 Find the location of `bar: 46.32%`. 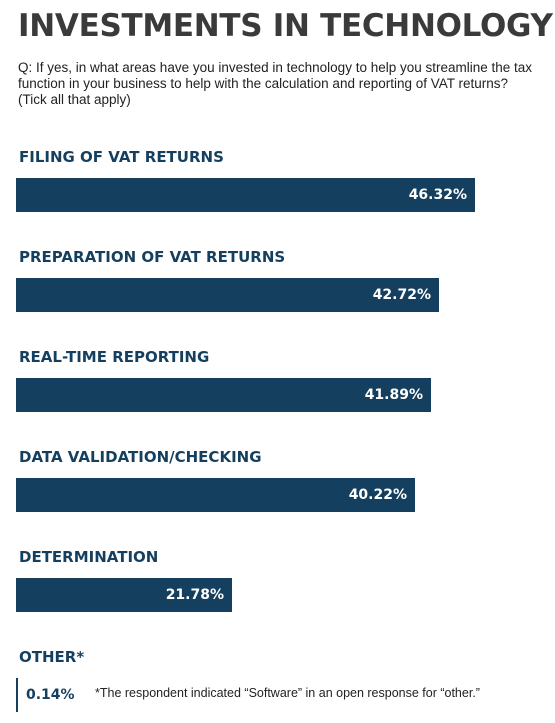

bar: 46.32% is located at coordinates (245, 195).